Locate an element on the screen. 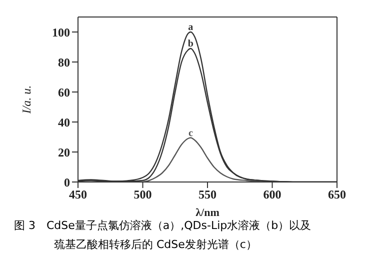 This screenshot has height=268, width=373. x-tick-label: 650 is located at coordinates (337, 195).